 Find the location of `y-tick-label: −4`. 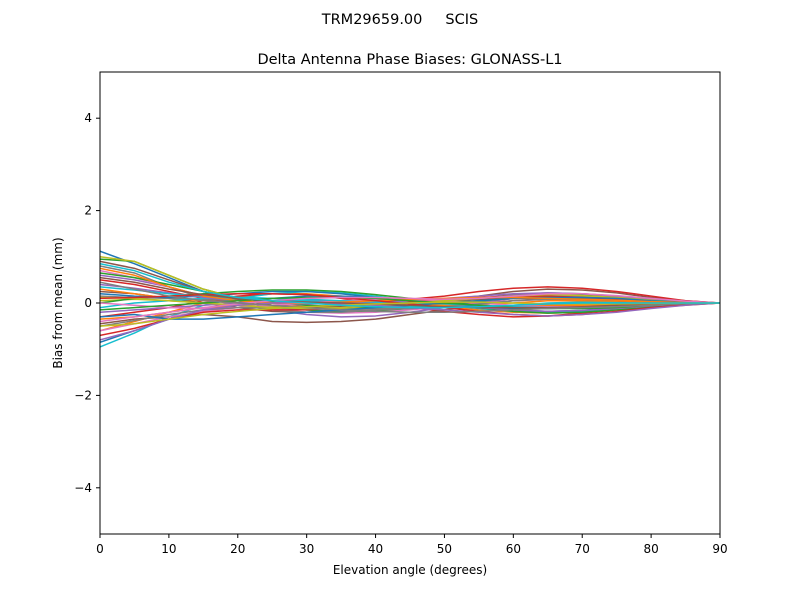

y-tick-label: −4 is located at coordinates (83, 488).